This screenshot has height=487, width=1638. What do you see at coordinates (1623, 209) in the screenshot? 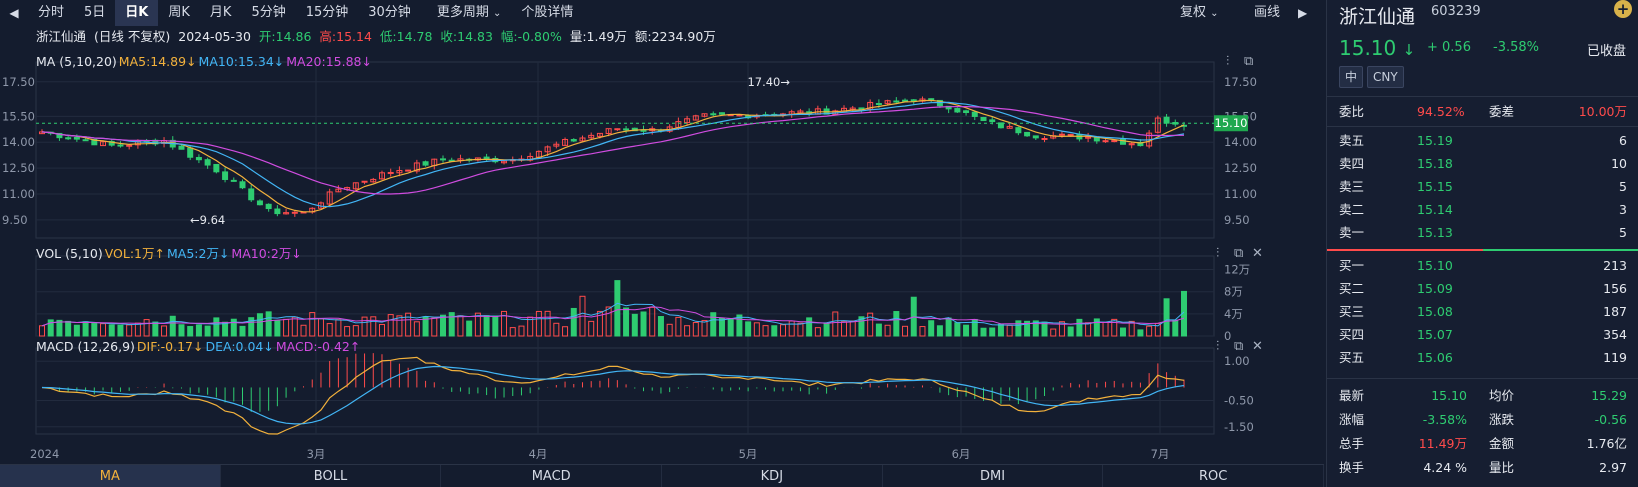
I see `ask-volume: 3` at bounding box center [1623, 209].